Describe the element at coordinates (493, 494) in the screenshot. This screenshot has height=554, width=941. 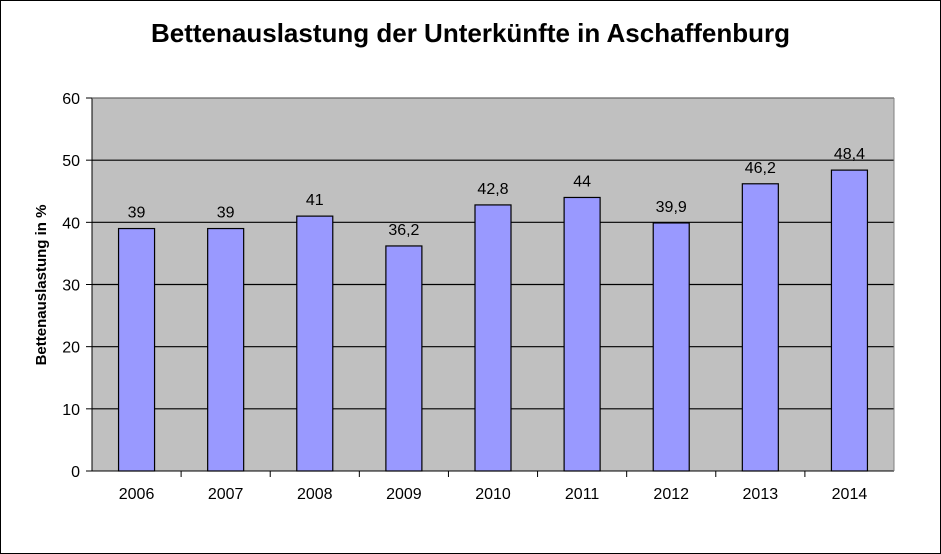
I see `x-tick-label-2010: 2010` at that location.